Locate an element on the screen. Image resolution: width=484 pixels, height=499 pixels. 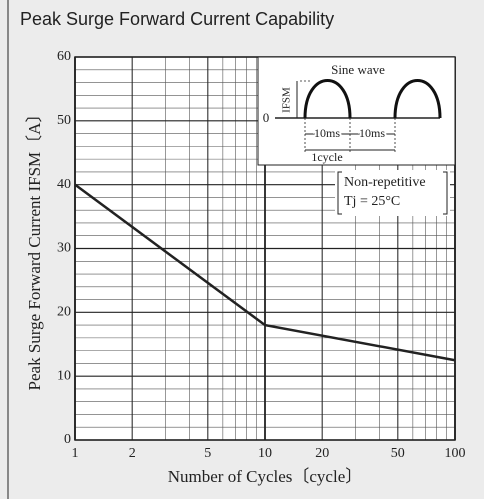
y-tick-label: 10 is located at coordinates (64, 375).